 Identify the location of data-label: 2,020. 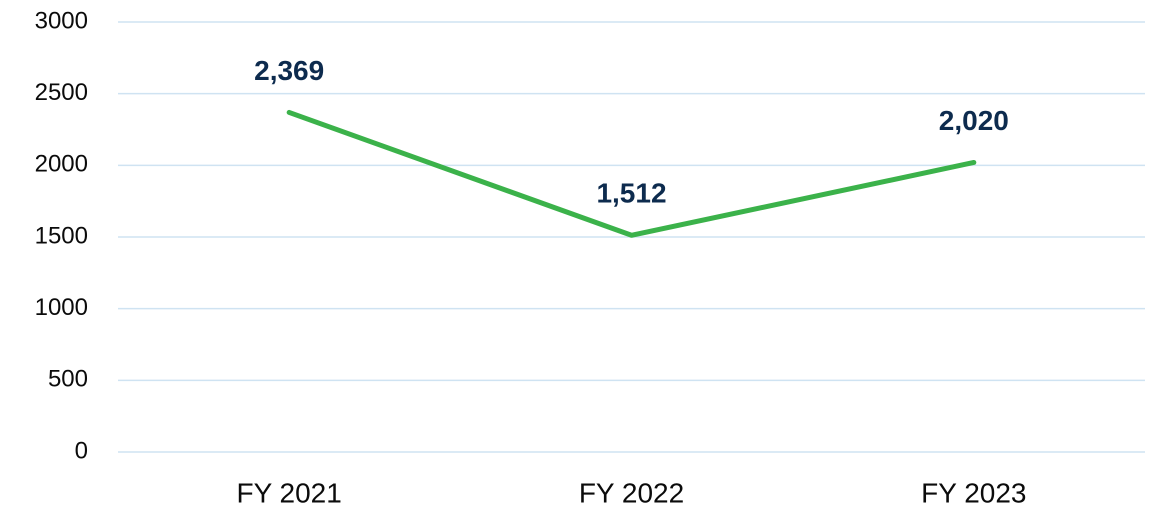
(974, 120).